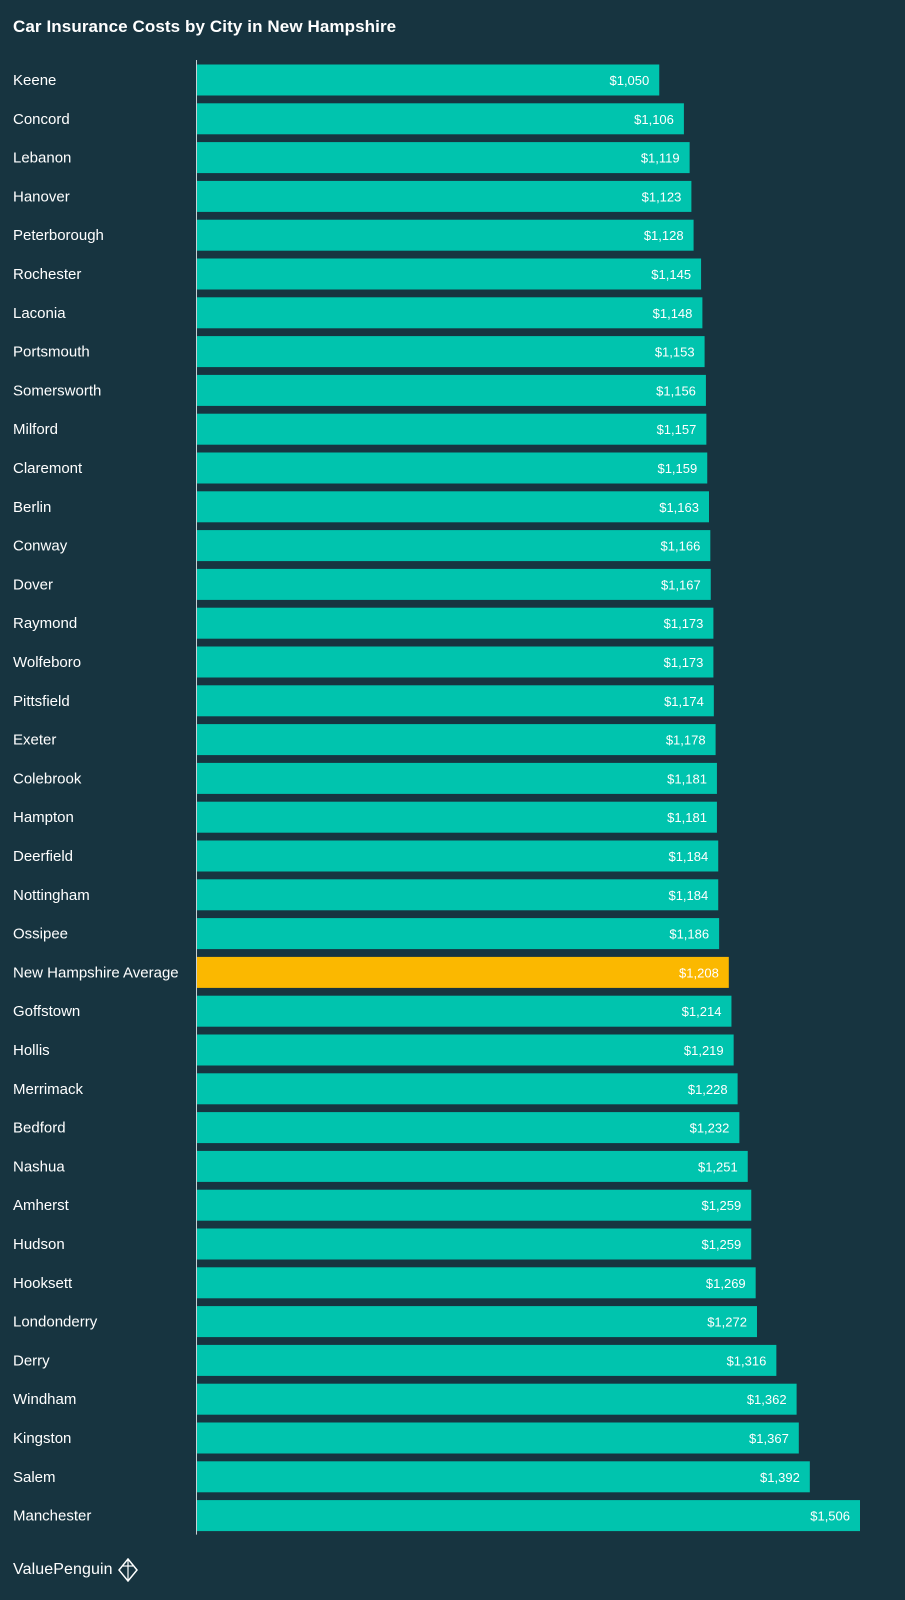  What do you see at coordinates (42, 1438) in the screenshot?
I see `category-label: Kingston` at bounding box center [42, 1438].